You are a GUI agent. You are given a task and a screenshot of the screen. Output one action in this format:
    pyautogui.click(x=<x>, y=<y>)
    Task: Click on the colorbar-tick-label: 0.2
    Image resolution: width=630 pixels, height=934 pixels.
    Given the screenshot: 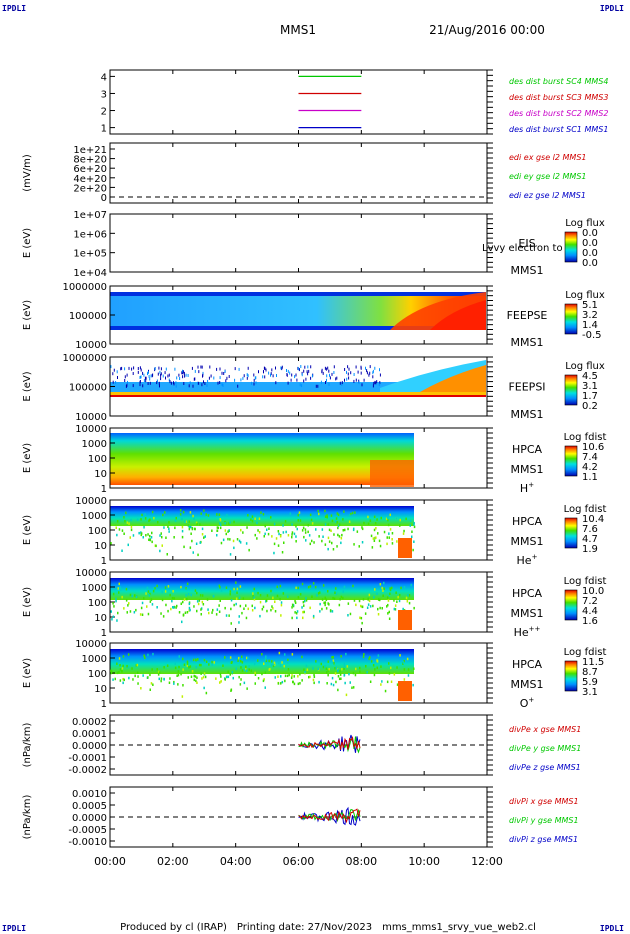 What is the action you would take?
    pyautogui.click(x=590, y=406)
    